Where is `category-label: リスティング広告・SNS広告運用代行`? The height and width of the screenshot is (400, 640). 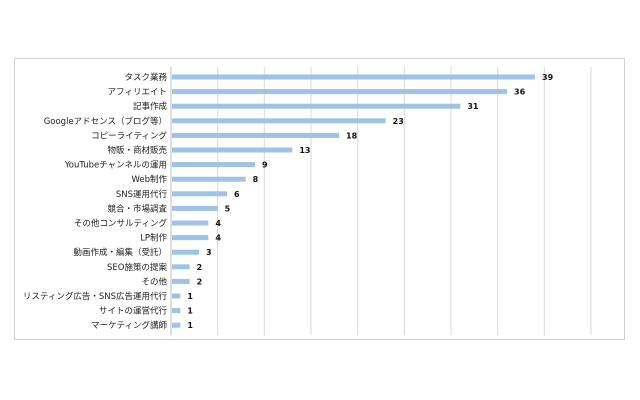 category-label: リスティング広告・SNS広告運用代行 is located at coordinates (95, 296).